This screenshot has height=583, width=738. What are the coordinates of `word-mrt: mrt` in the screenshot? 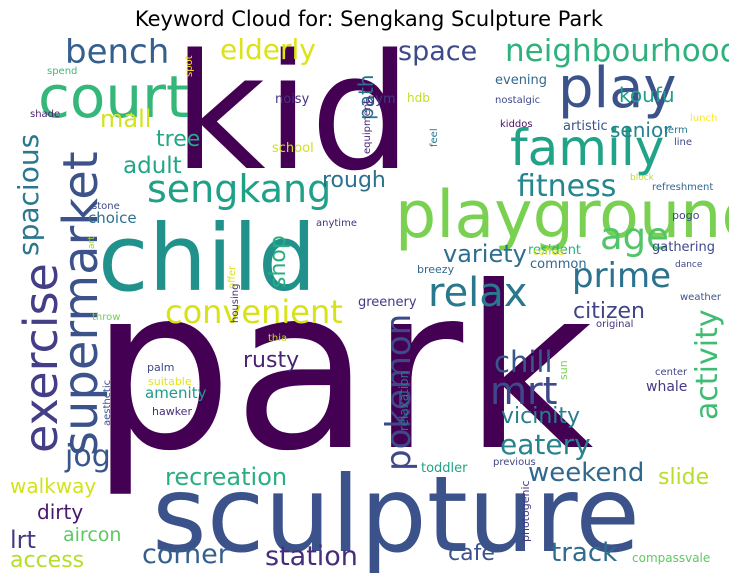 It's located at (524, 391).